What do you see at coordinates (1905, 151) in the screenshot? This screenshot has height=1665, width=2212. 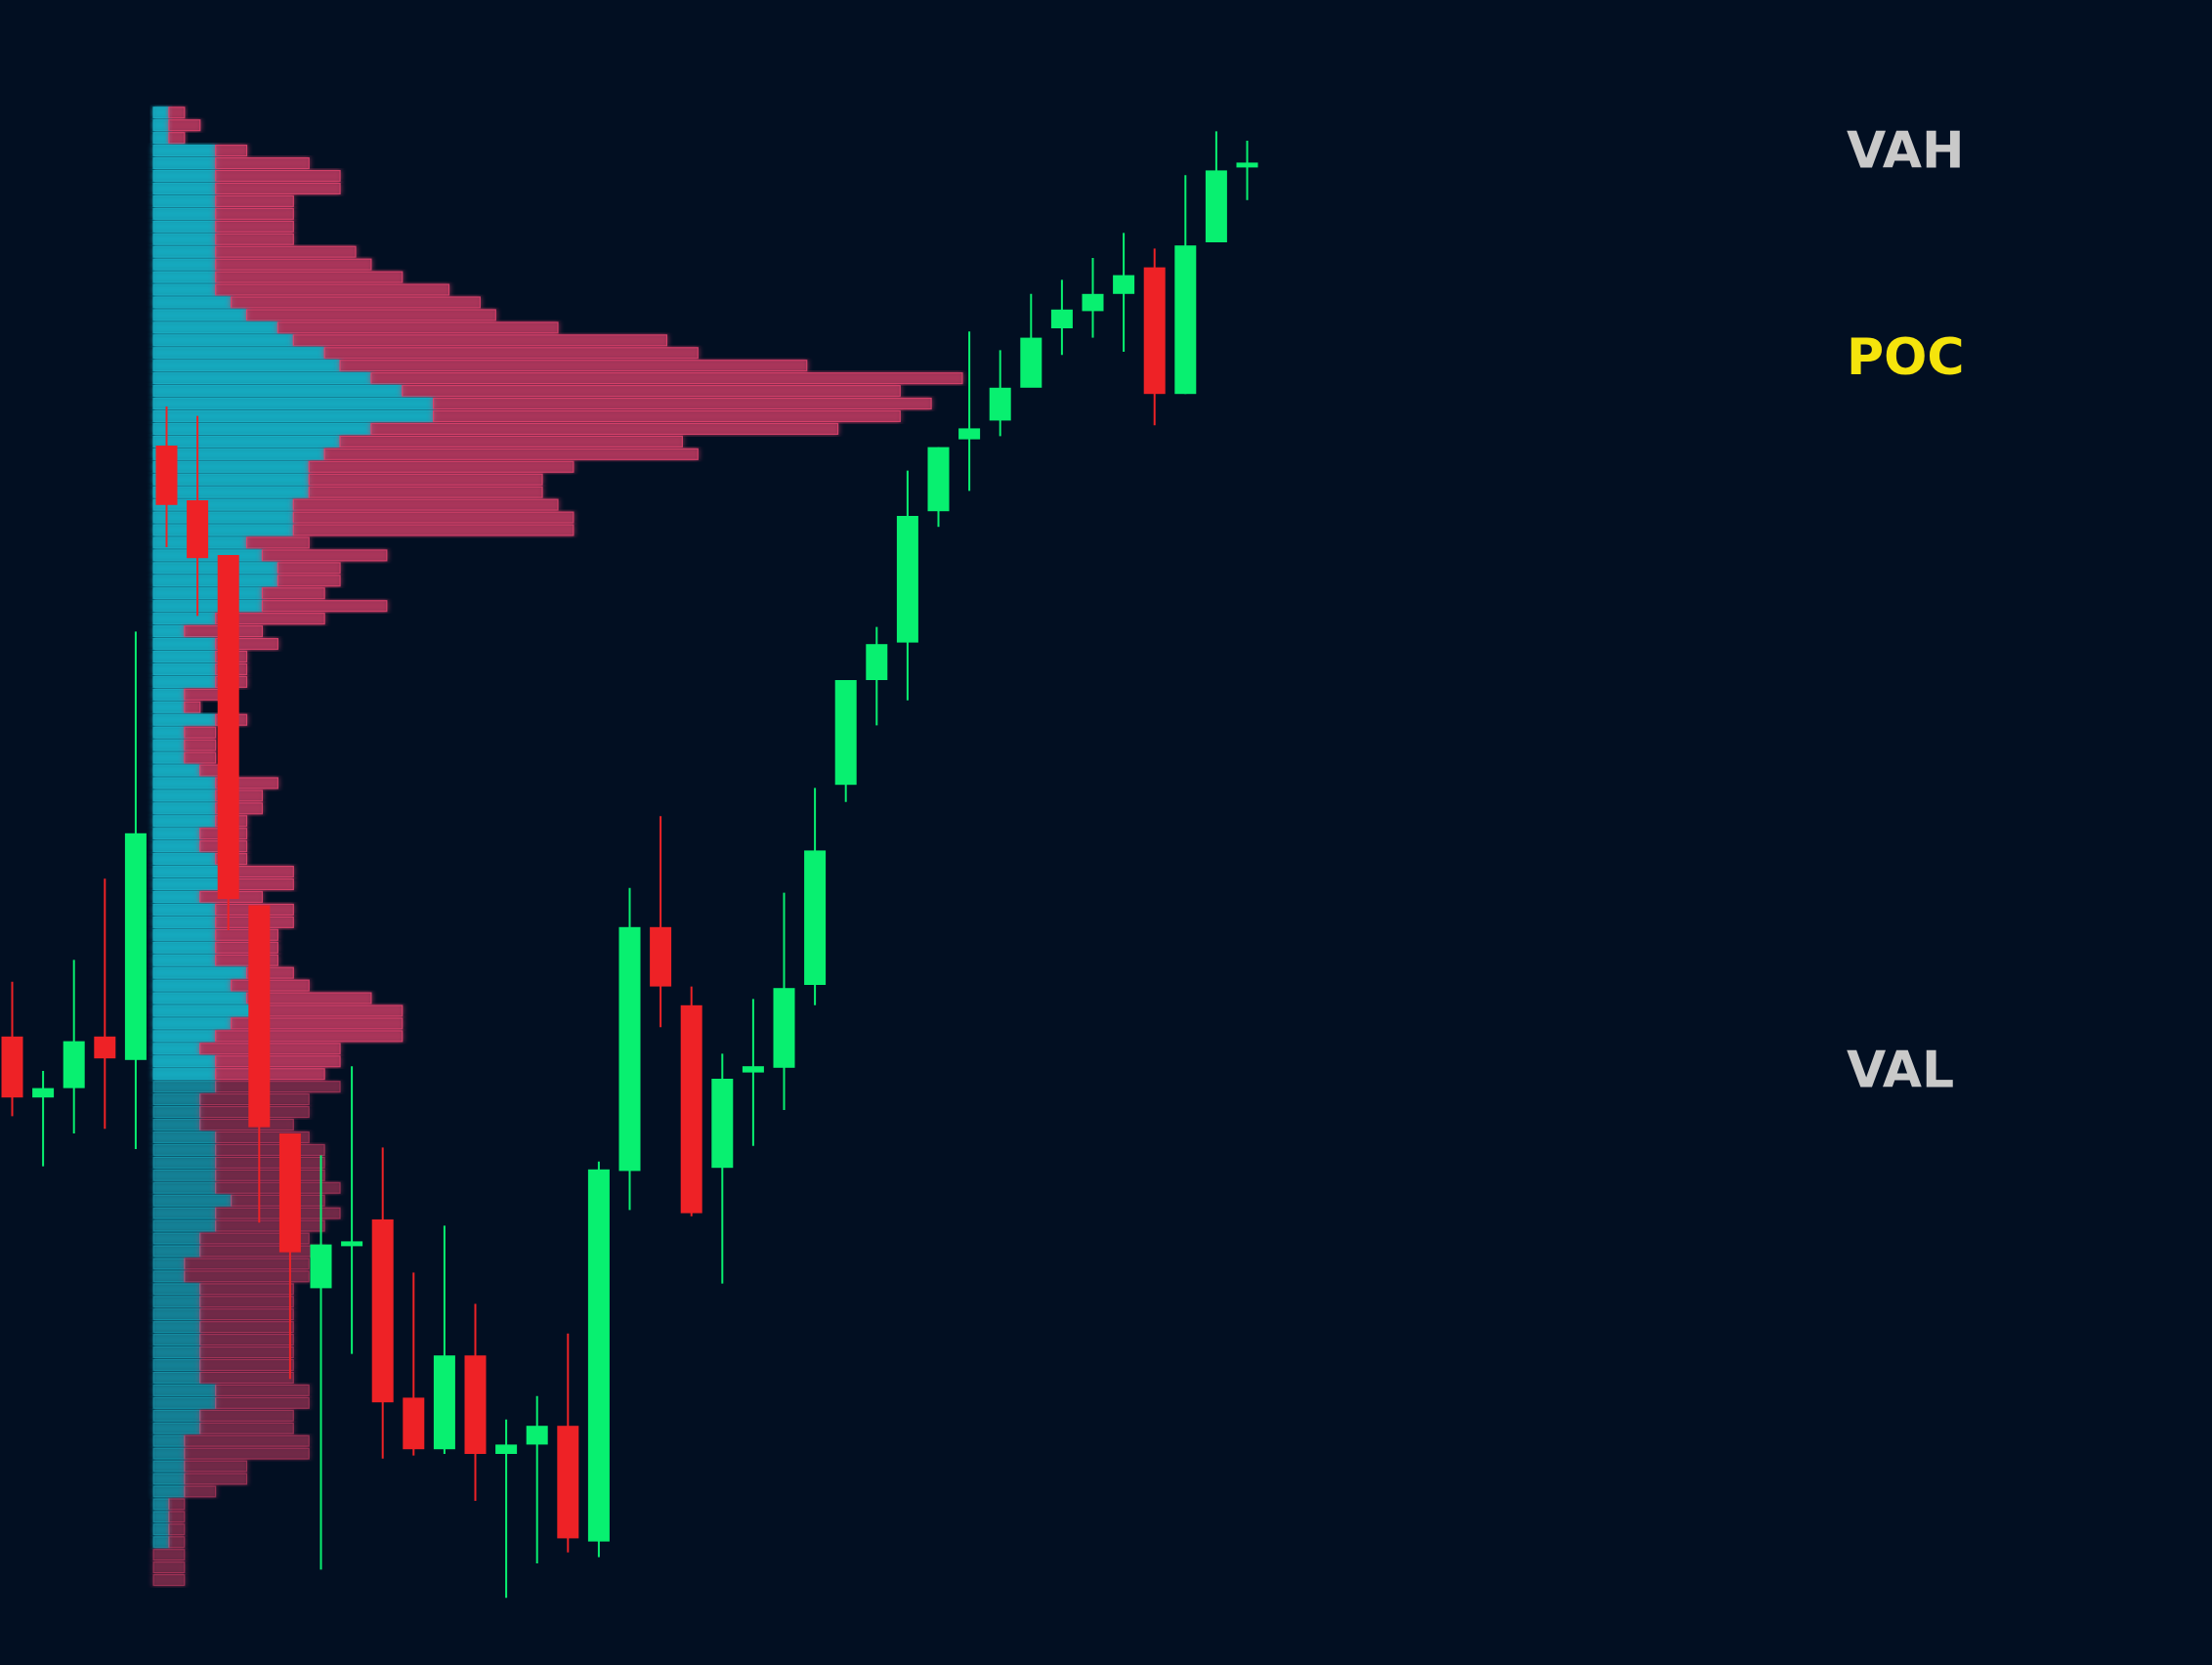 I see `vah-label: VAH` at bounding box center [1905, 151].